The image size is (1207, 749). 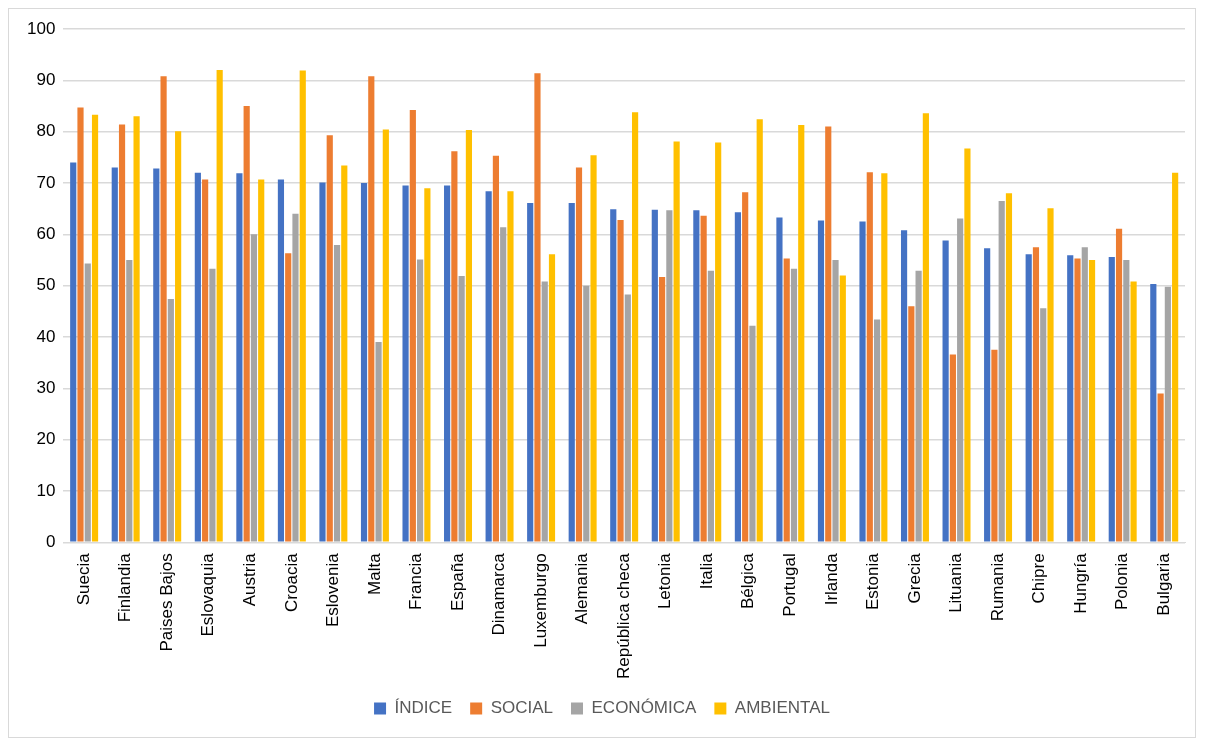 I want to click on x-tick-label: Dinamarca, so click(x=499, y=594).